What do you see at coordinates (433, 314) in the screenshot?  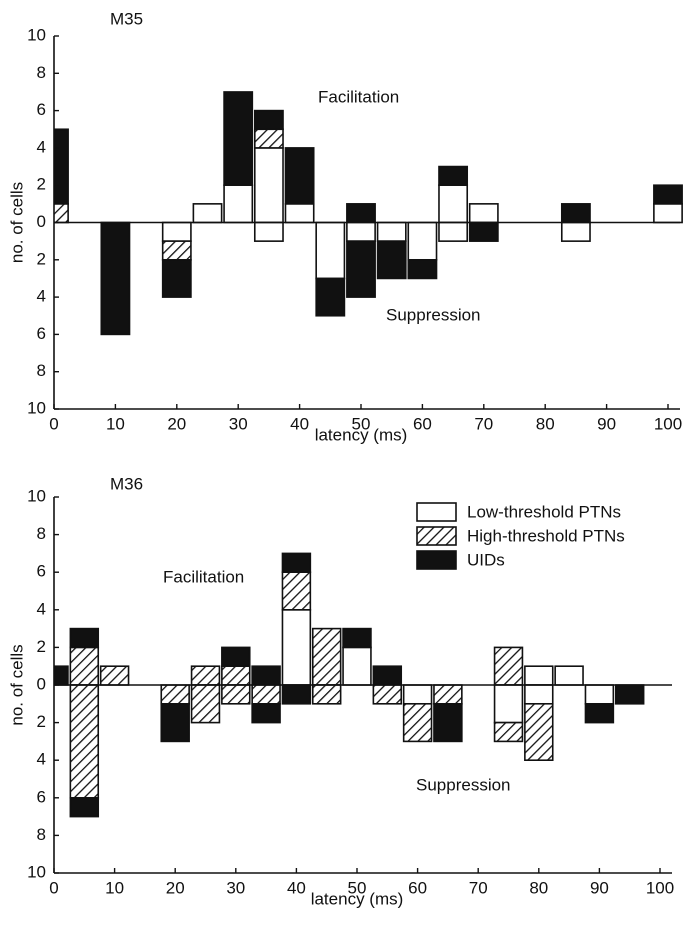 I see `annotation: Suppression` at bounding box center [433, 314].